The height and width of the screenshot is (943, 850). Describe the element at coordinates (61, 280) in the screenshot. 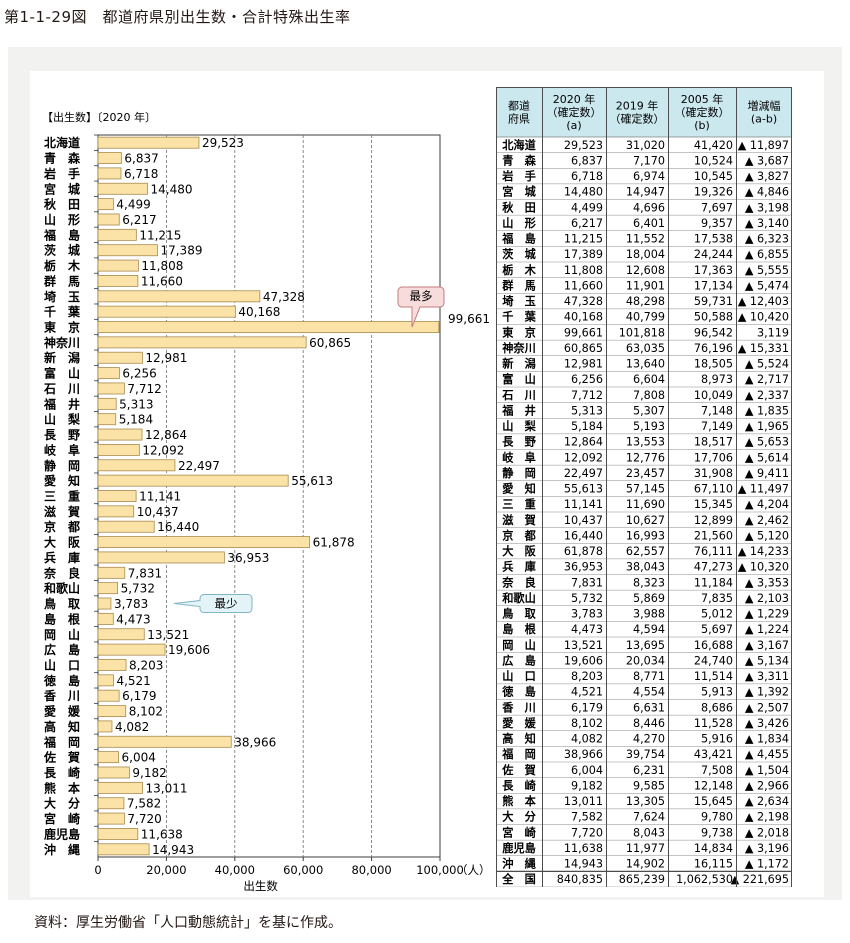

I see `category-label: 群 馬` at that location.